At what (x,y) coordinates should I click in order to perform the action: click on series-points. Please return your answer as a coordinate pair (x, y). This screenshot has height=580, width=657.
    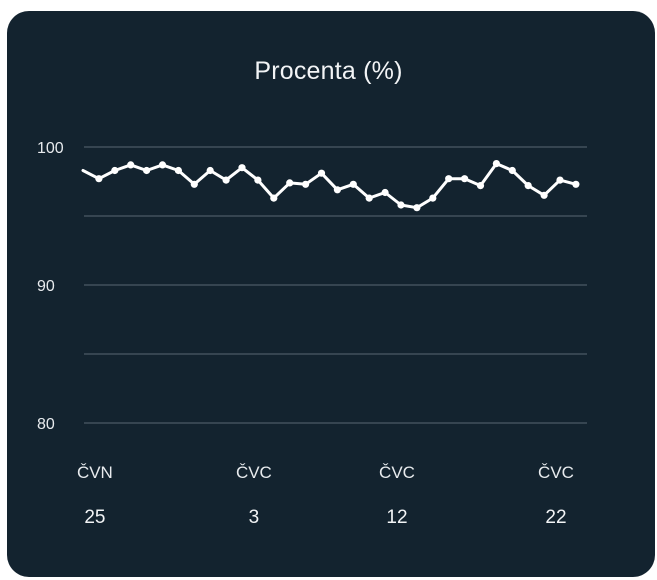
    Looking at the image, I should click on (337, 186).